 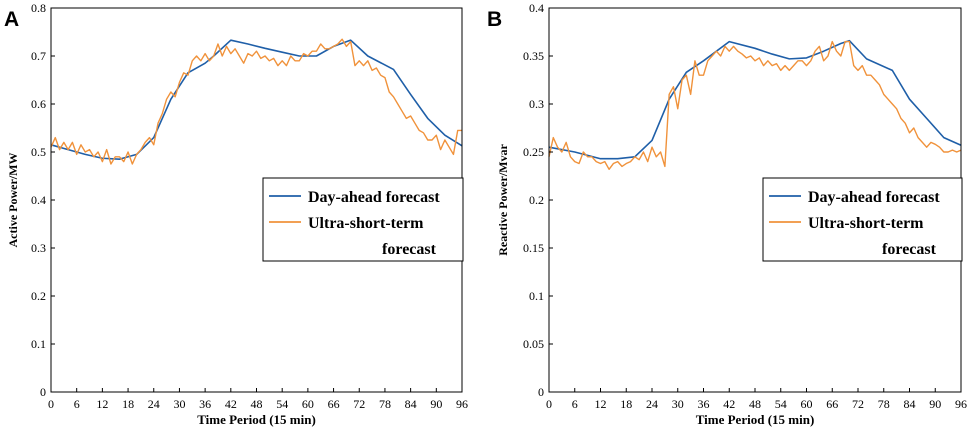 What do you see at coordinates (436, 404) in the screenshot?
I see `chart-a-x-tick-label: 90` at bounding box center [436, 404].